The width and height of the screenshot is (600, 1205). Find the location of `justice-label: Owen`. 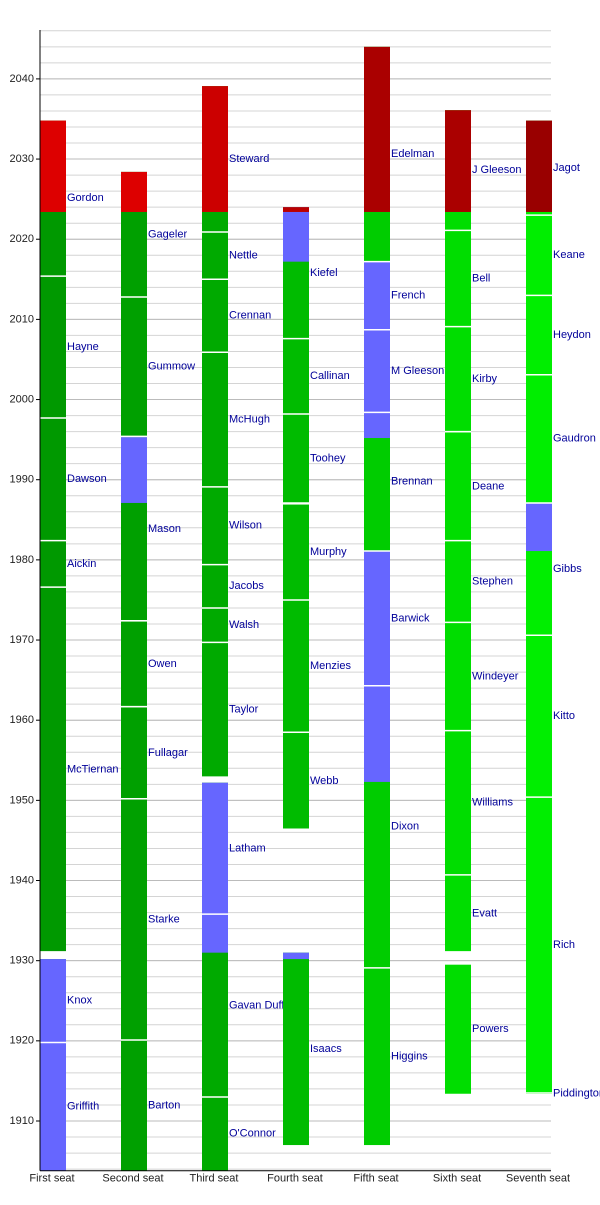

justice-label: Owen is located at coordinates (162, 664).